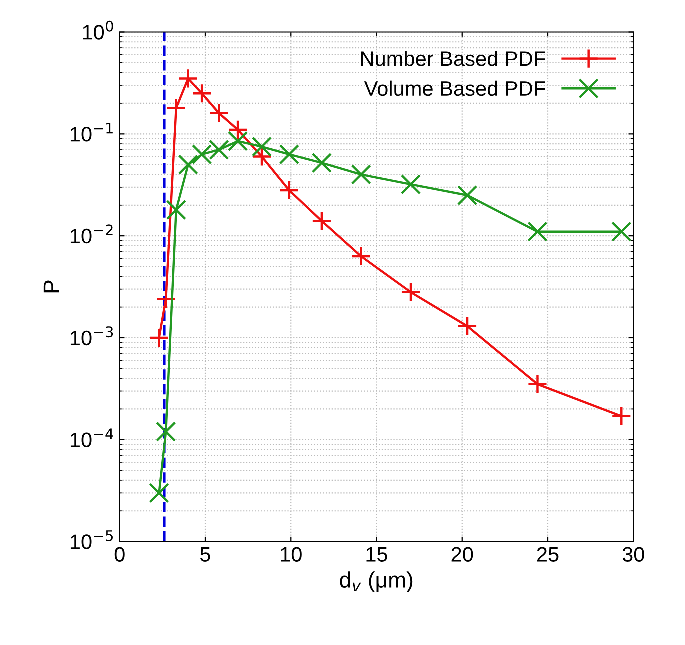 Image resolution: width=685 pixels, height=645 pixels. Describe the element at coordinates (291, 554) in the screenshot. I see `x-tick-label: 10` at that location.